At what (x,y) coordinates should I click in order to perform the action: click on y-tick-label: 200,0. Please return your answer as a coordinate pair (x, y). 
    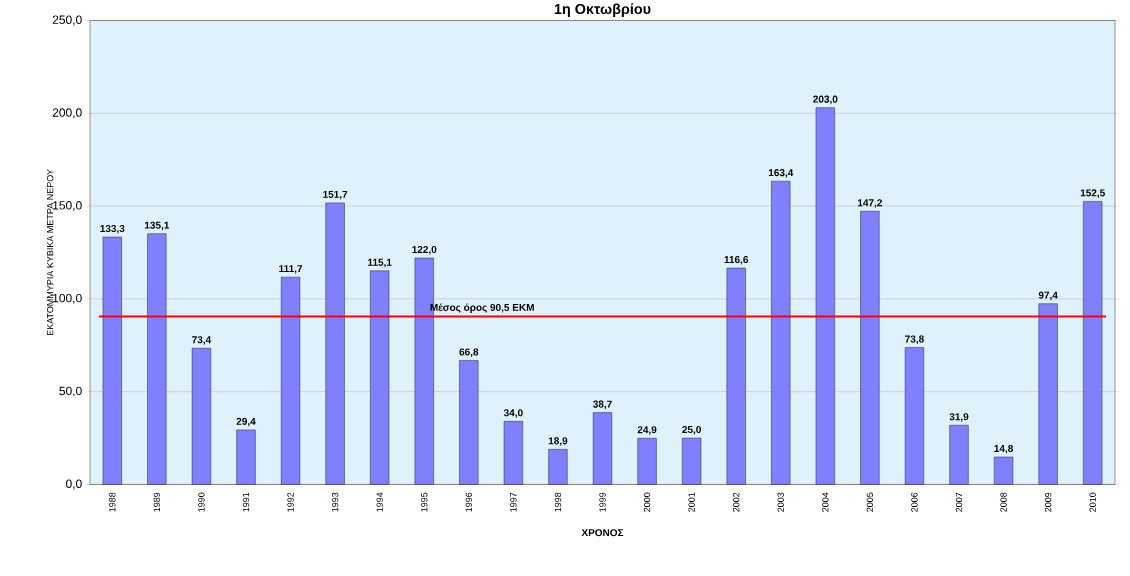
    Looking at the image, I should click on (67, 113).